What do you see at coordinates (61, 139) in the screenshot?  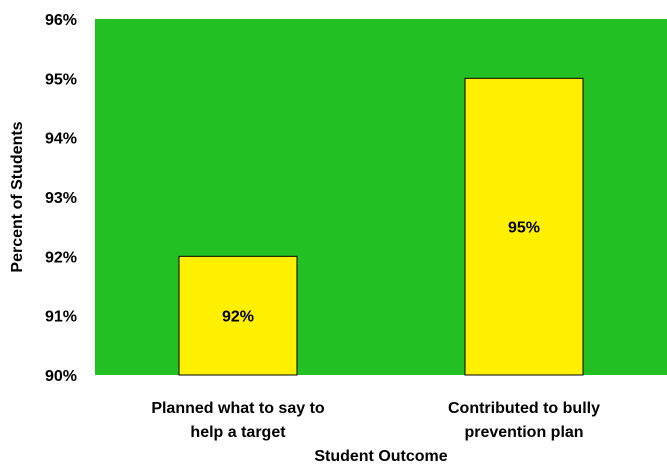 I see `y-tick-label: 94%` at bounding box center [61, 139].